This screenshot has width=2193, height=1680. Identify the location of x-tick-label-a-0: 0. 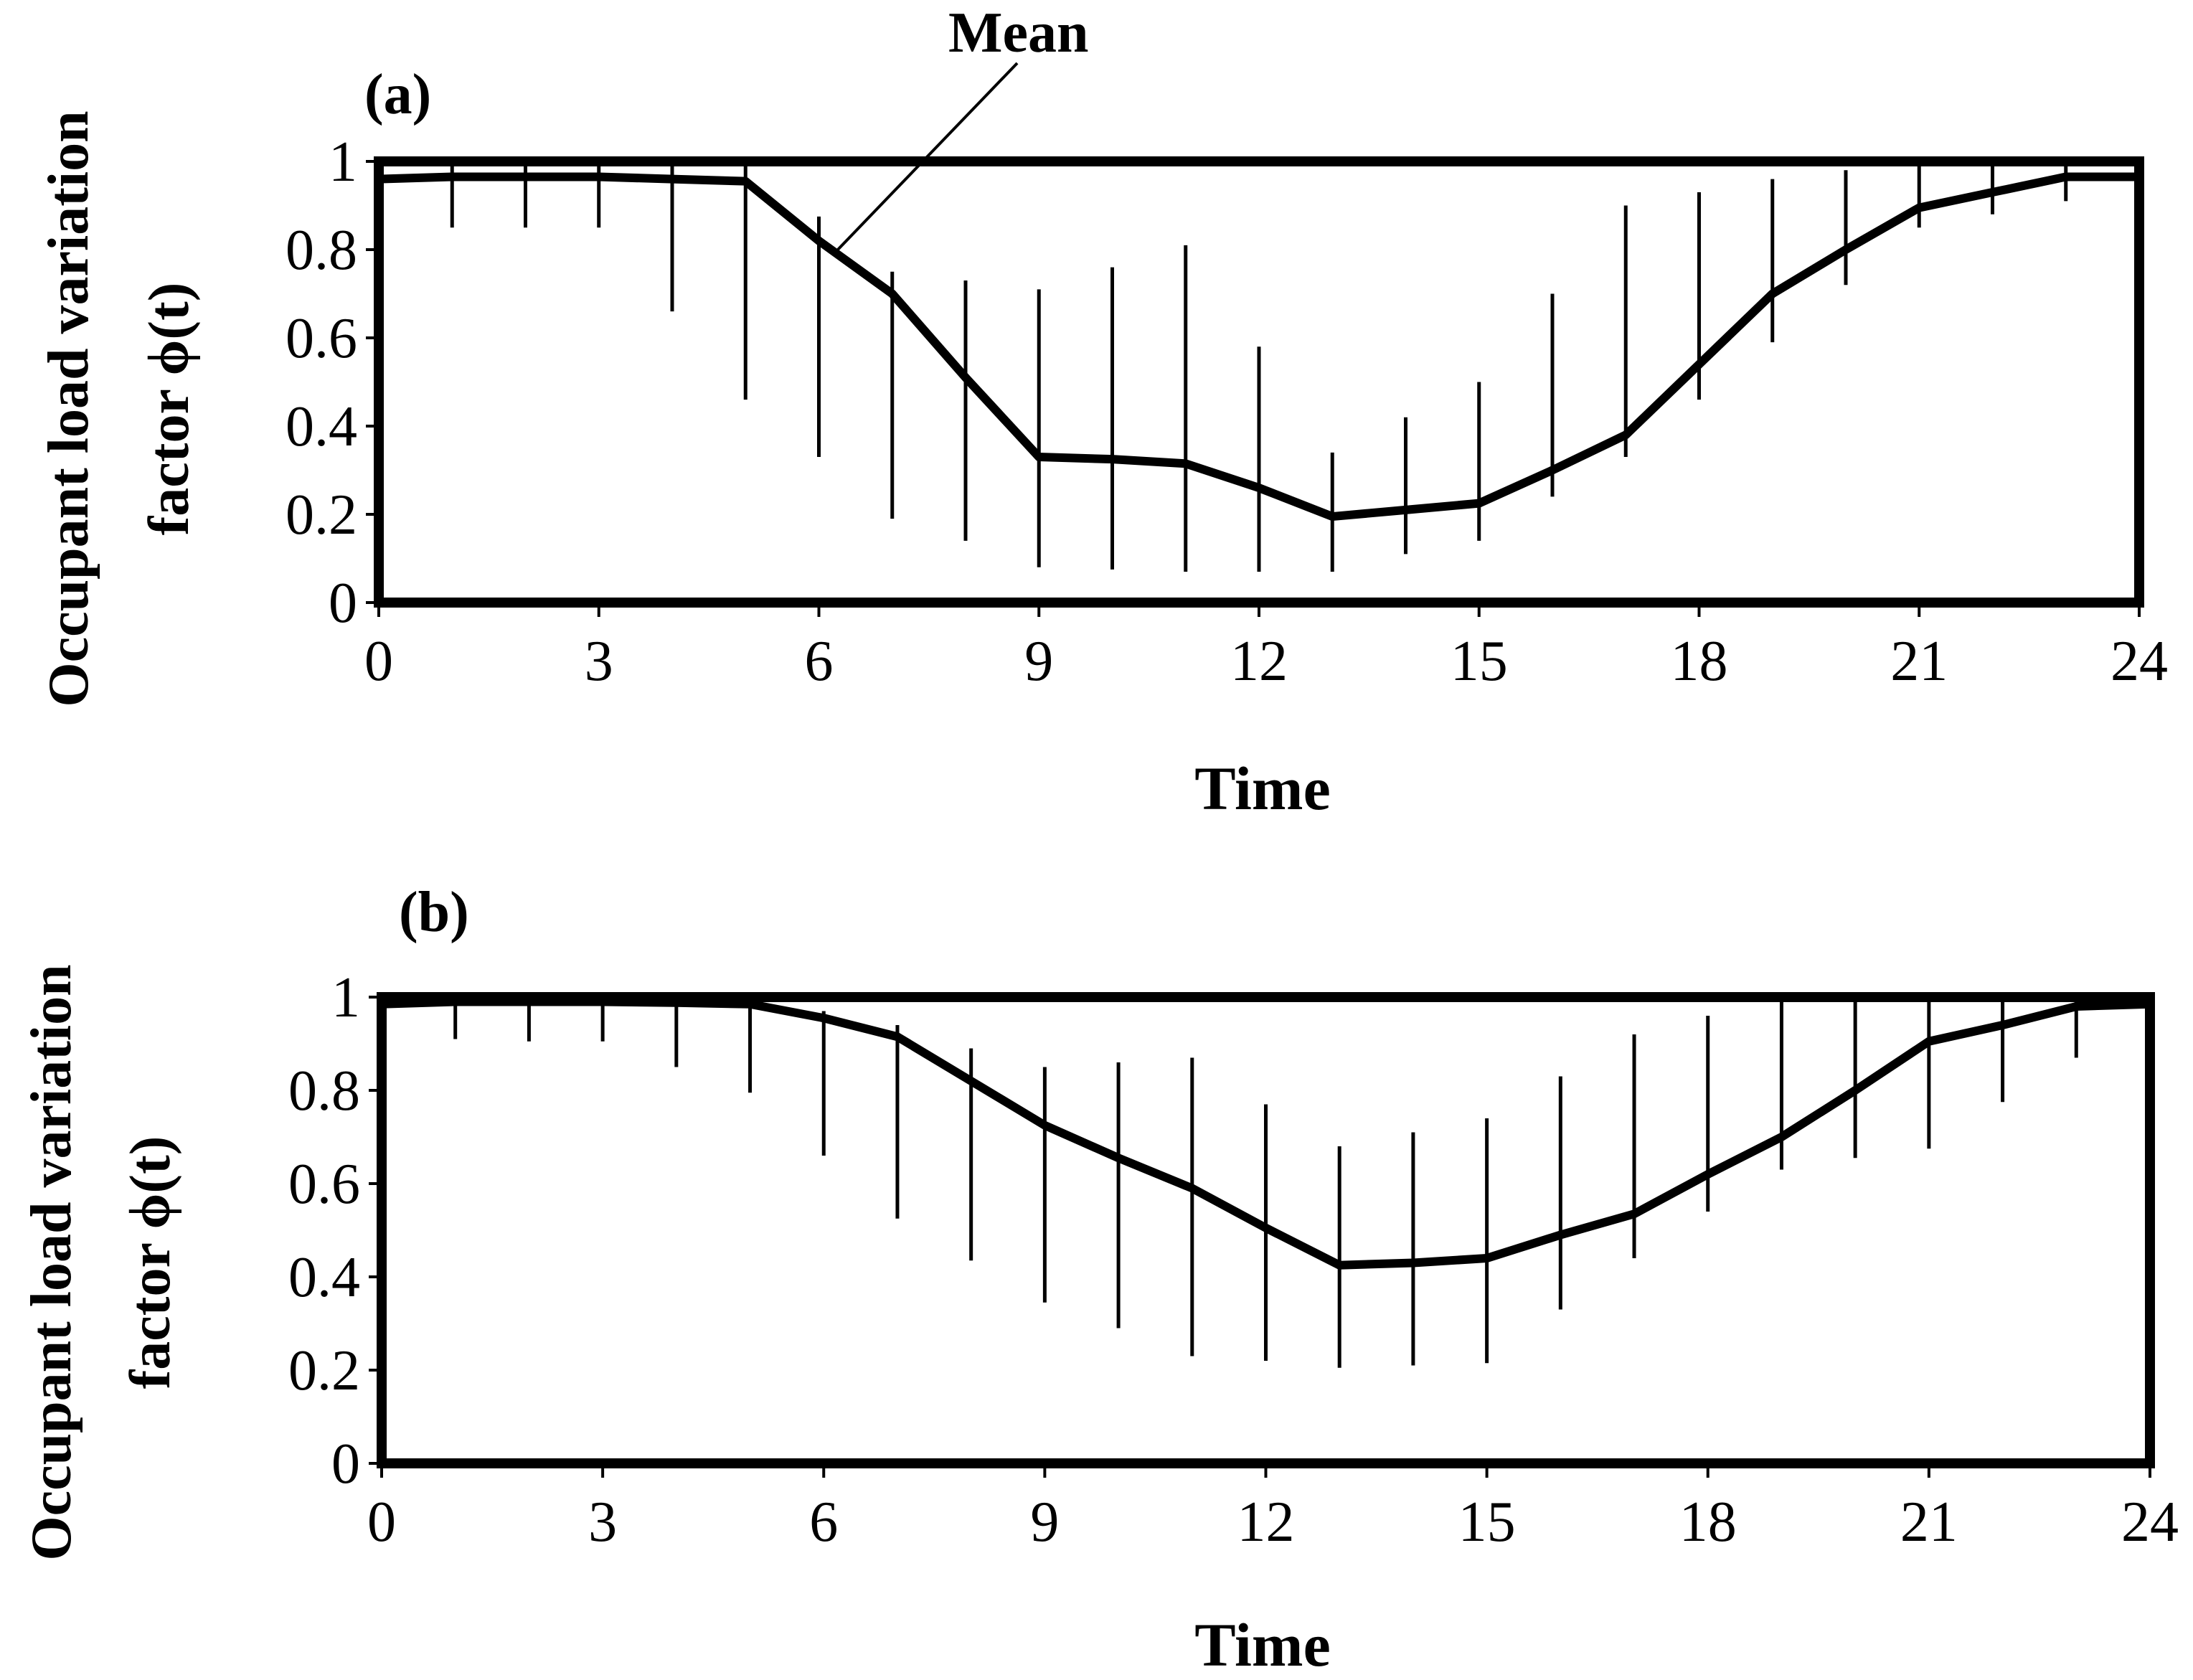
(378, 661).